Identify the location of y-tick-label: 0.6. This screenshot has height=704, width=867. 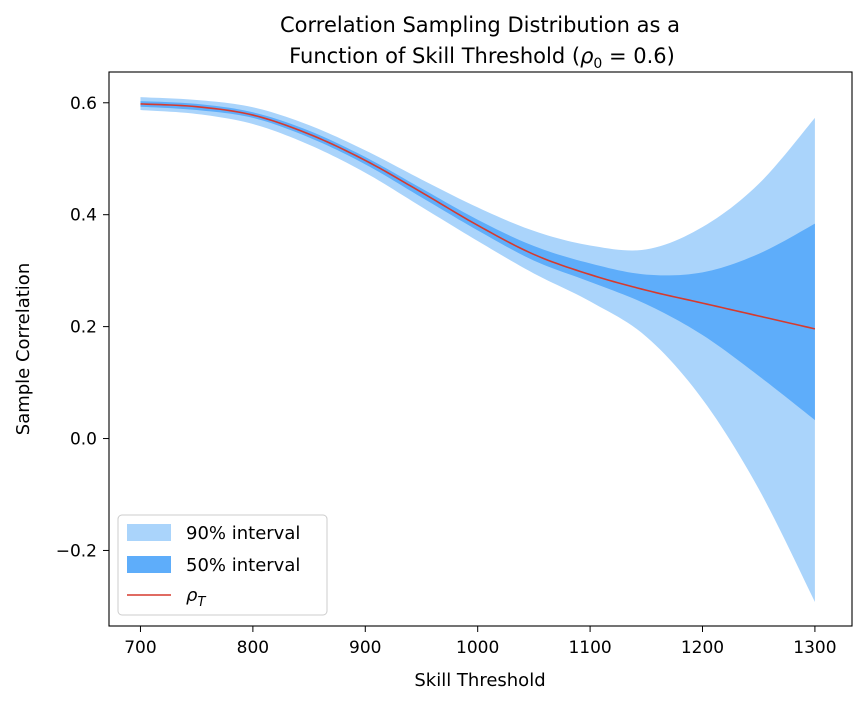
(83, 104).